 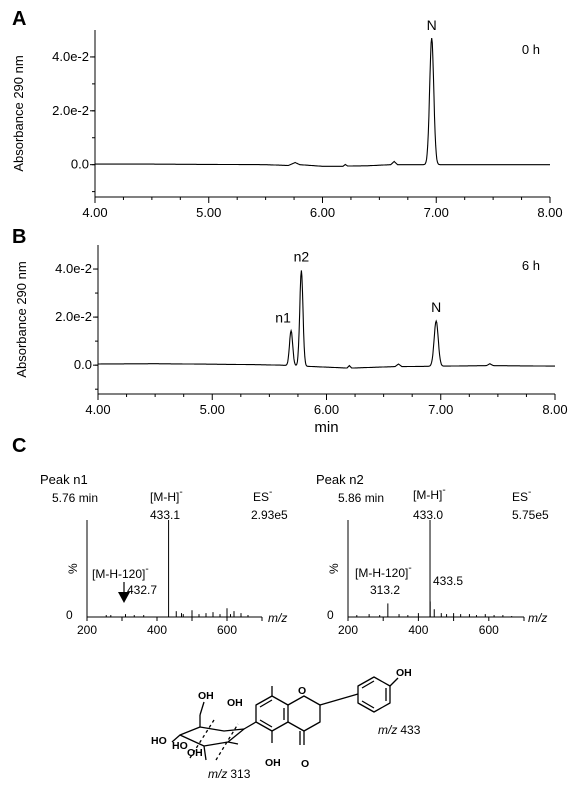 What do you see at coordinates (250, 725) in the screenshot?
I see `bond-a-sugar` at bounding box center [250, 725].